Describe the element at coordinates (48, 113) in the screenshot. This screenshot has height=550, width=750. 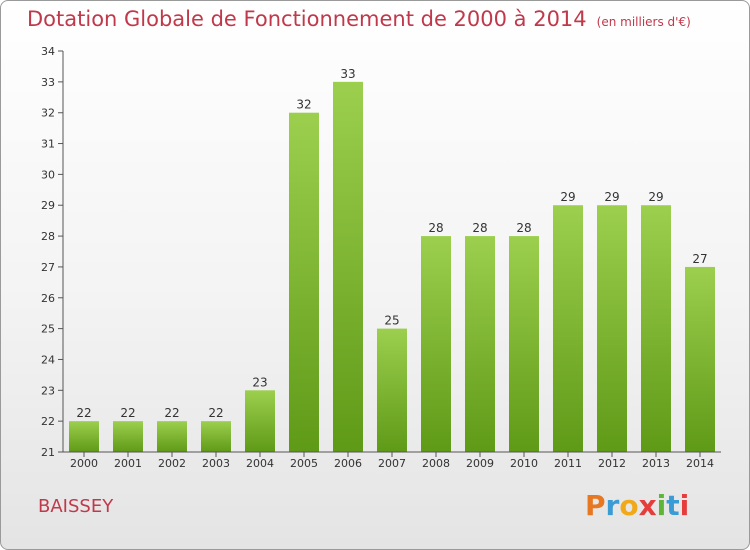
I see `y-tick-label-32: 32` at that location.